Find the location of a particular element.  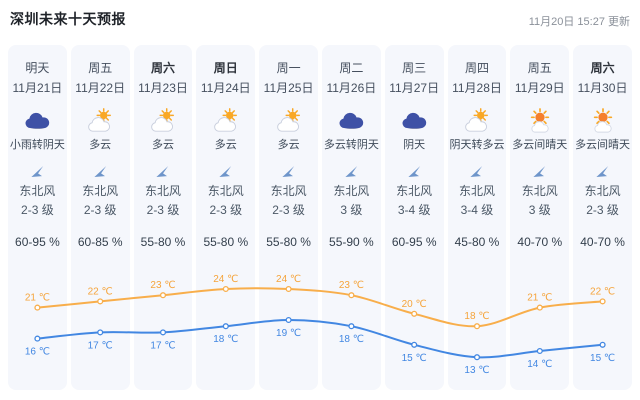

humidity-label: 60-85 % is located at coordinates (100, 242).